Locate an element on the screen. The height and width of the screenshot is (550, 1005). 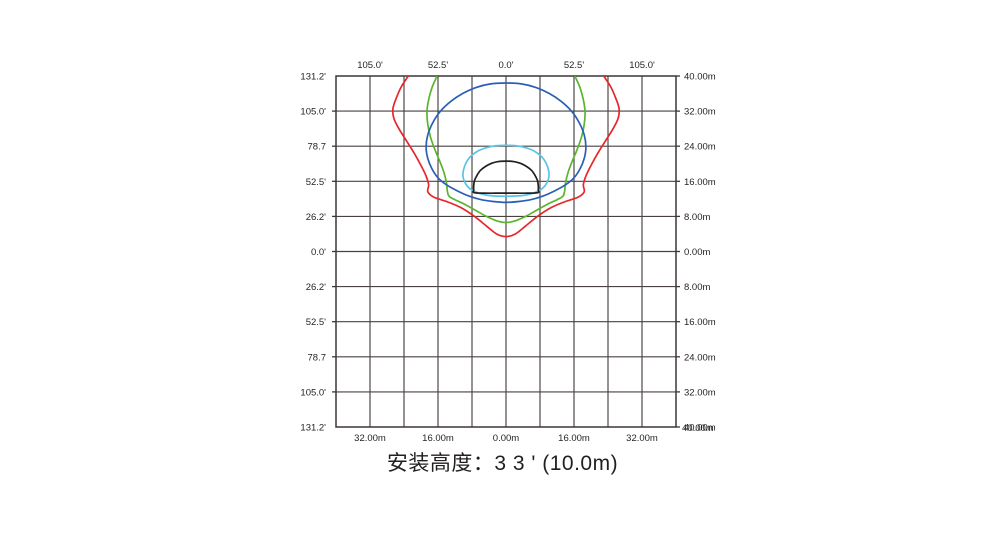
tick-label-left-8: 78.7 is located at coordinates (317, 357).